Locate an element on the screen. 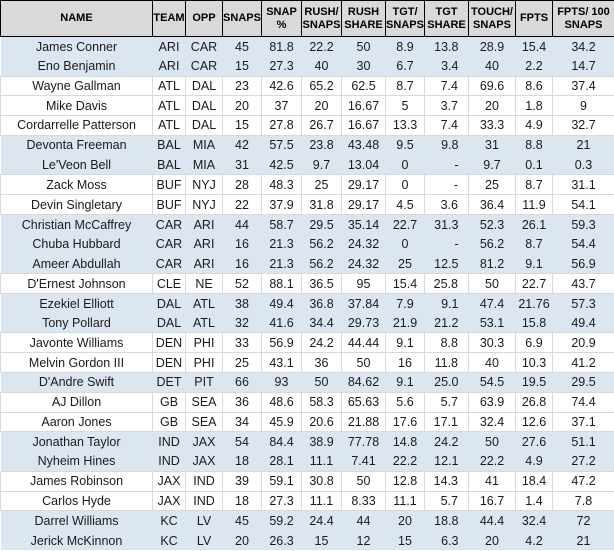 The width and height of the screenshot is (614, 551). cell-touch-snaps: 56.2 is located at coordinates (492, 244).